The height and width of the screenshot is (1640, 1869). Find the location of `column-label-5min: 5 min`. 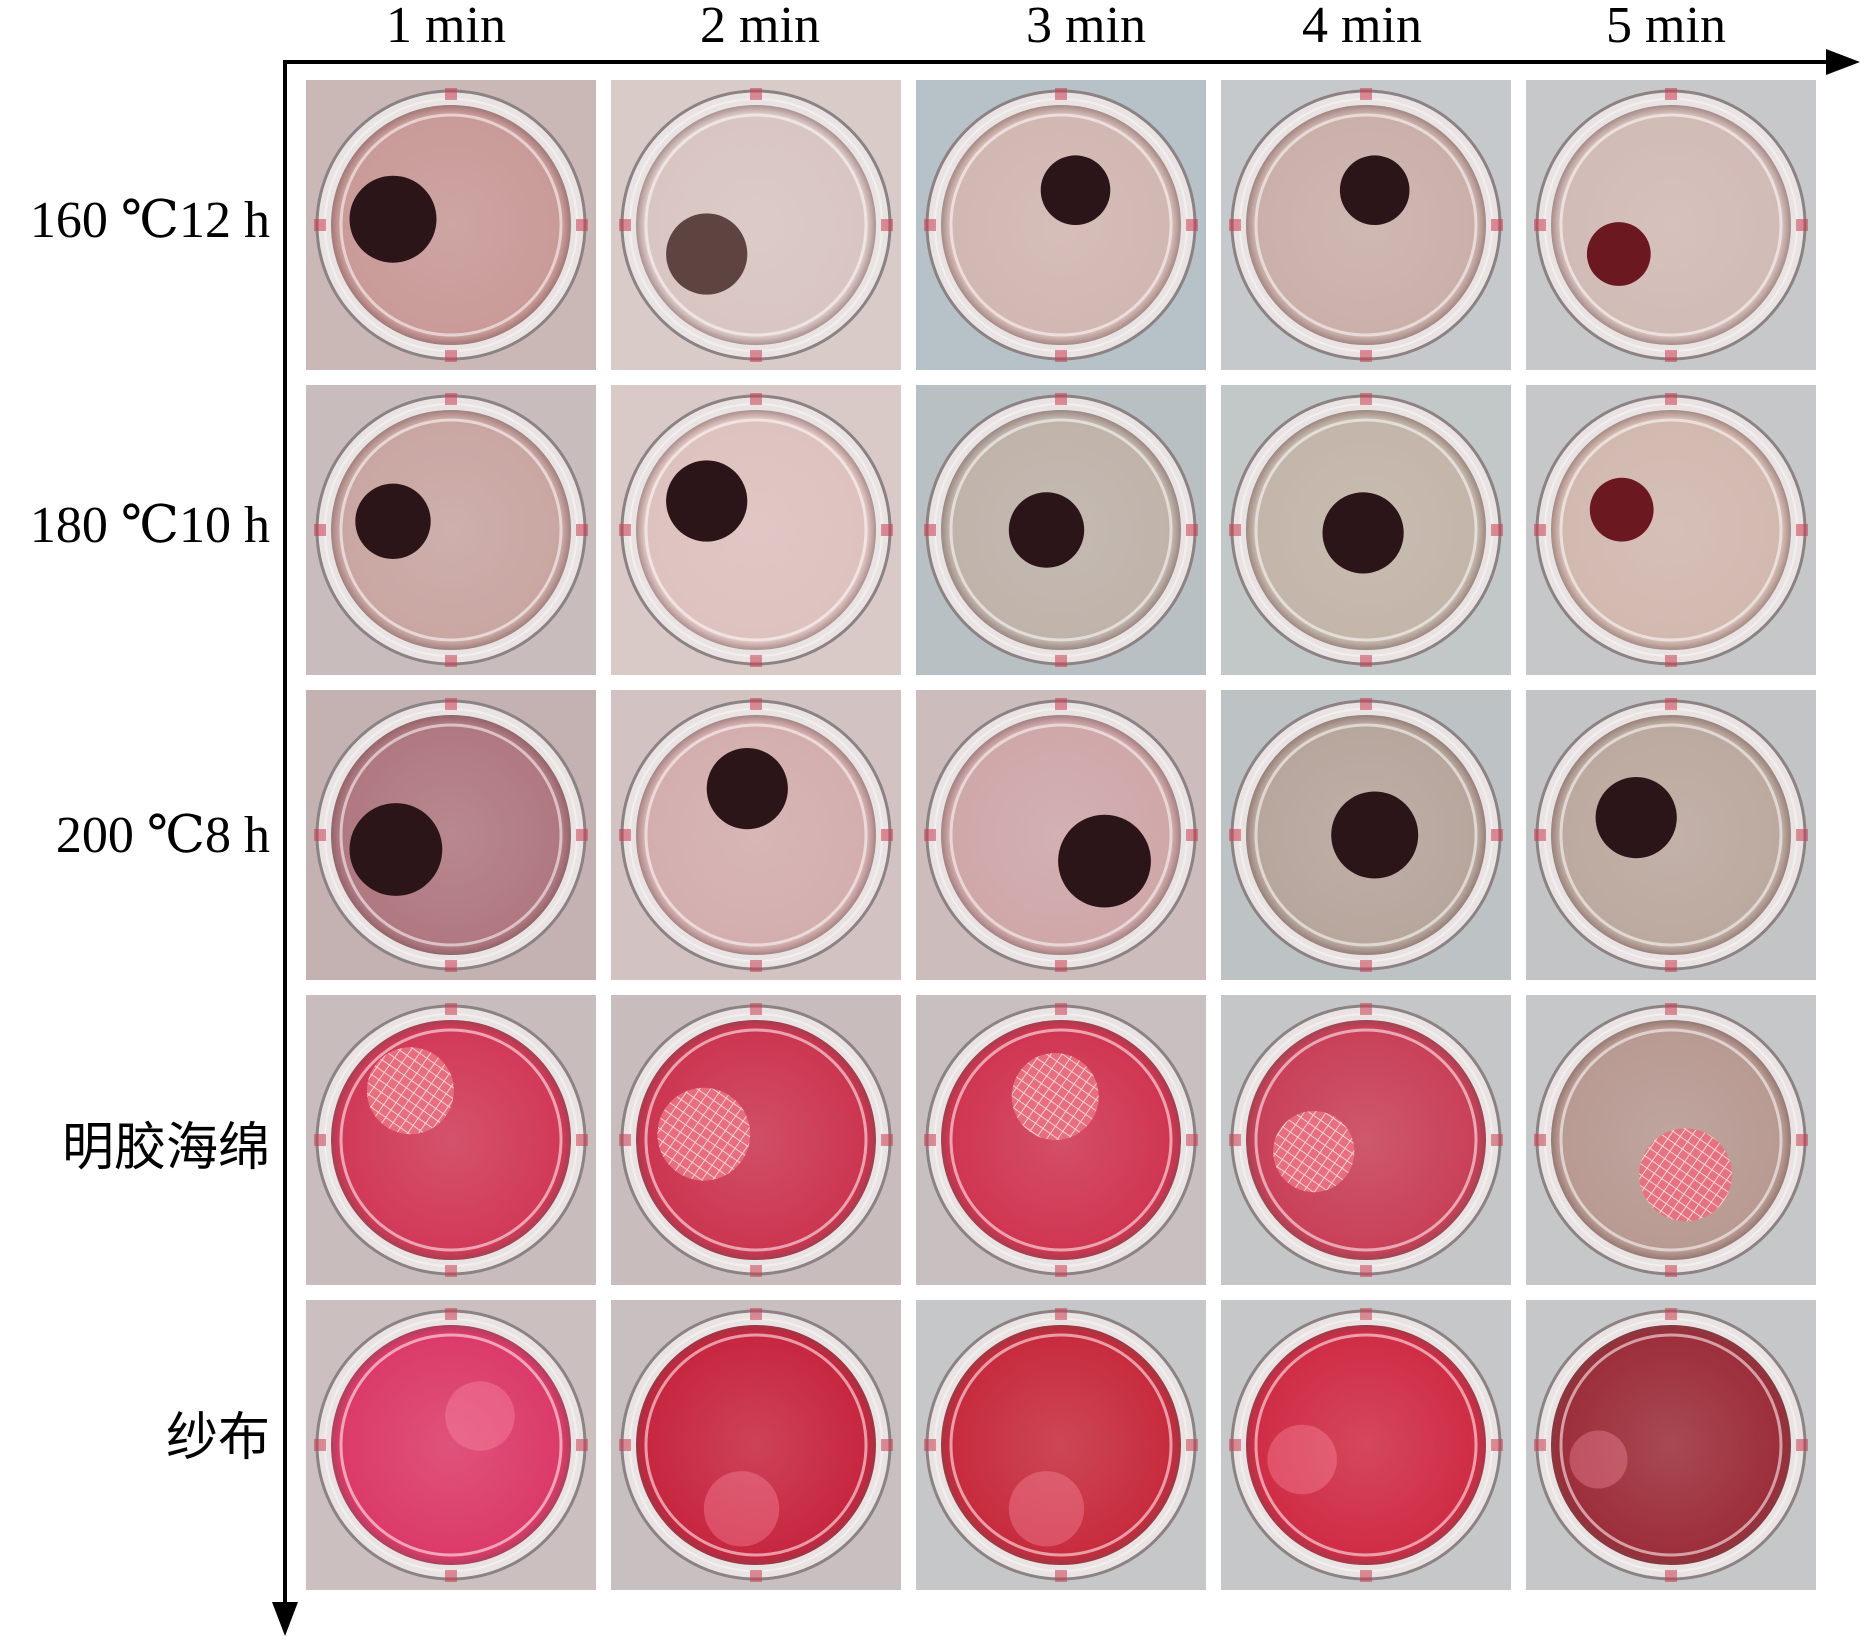

column-label-5min: 5 min is located at coordinates (1666, 27).